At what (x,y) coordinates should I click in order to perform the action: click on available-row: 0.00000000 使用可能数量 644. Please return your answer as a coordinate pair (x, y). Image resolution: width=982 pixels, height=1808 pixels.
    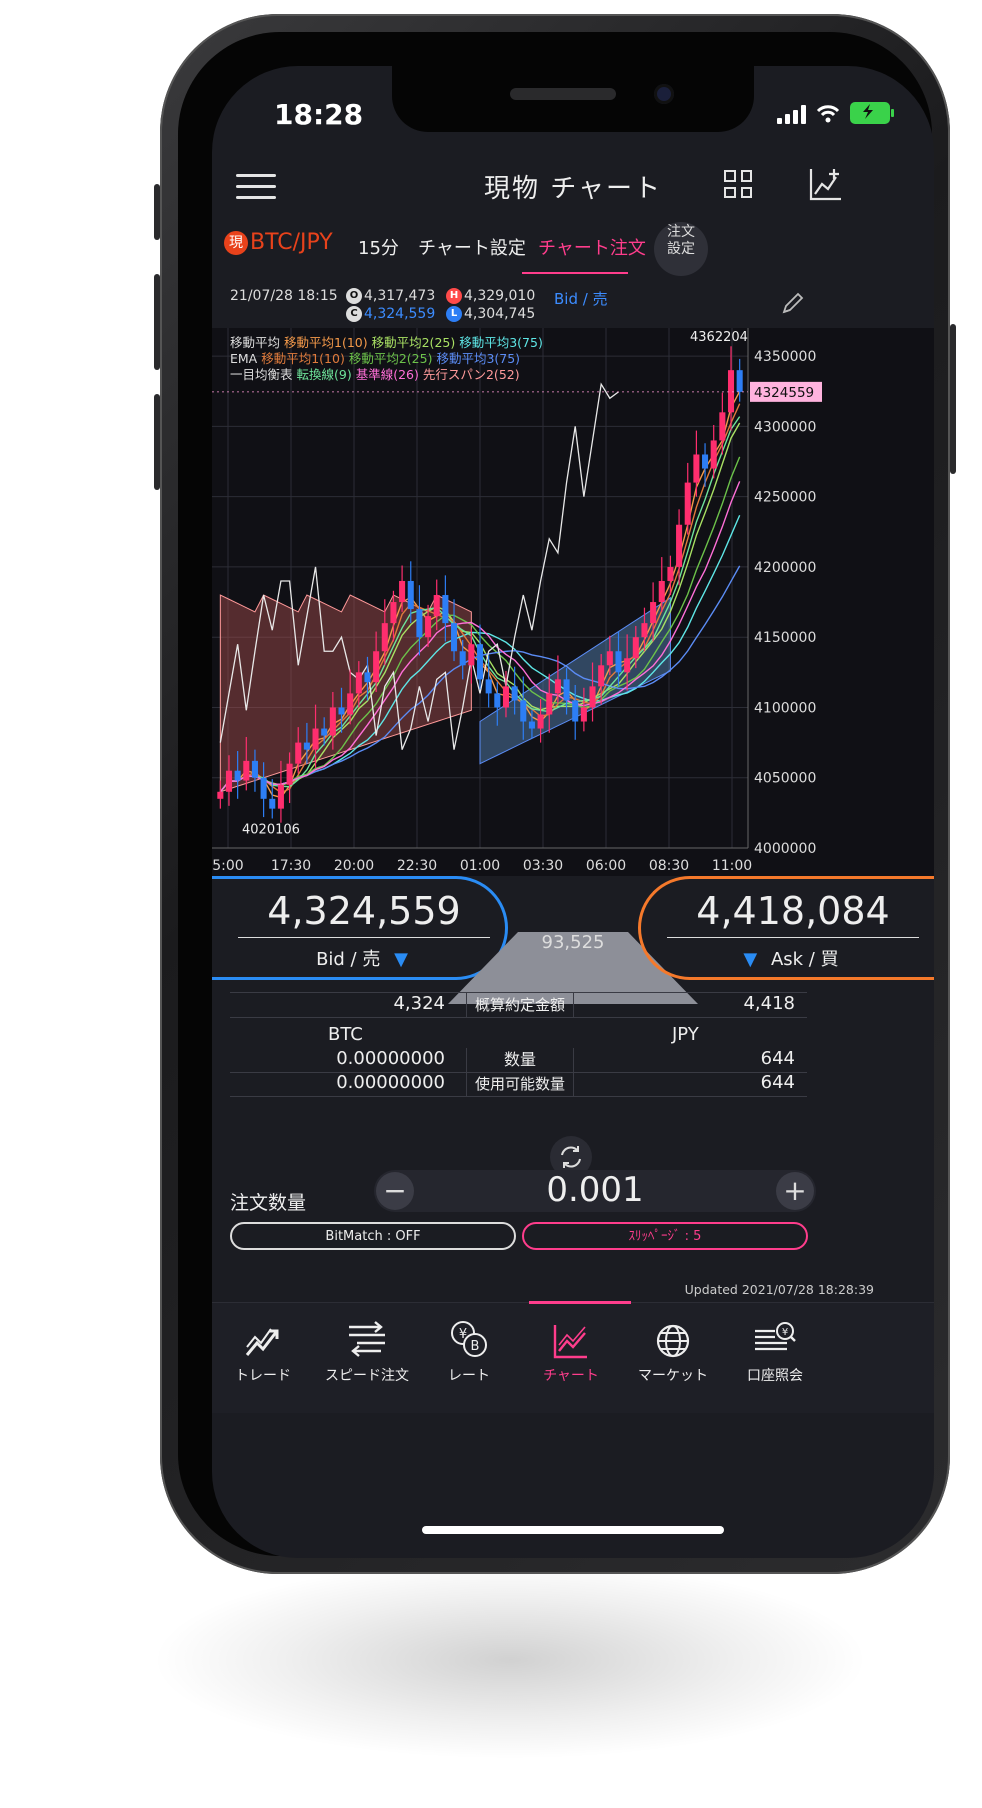
    Looking at the image, I should click on (518, 1084).